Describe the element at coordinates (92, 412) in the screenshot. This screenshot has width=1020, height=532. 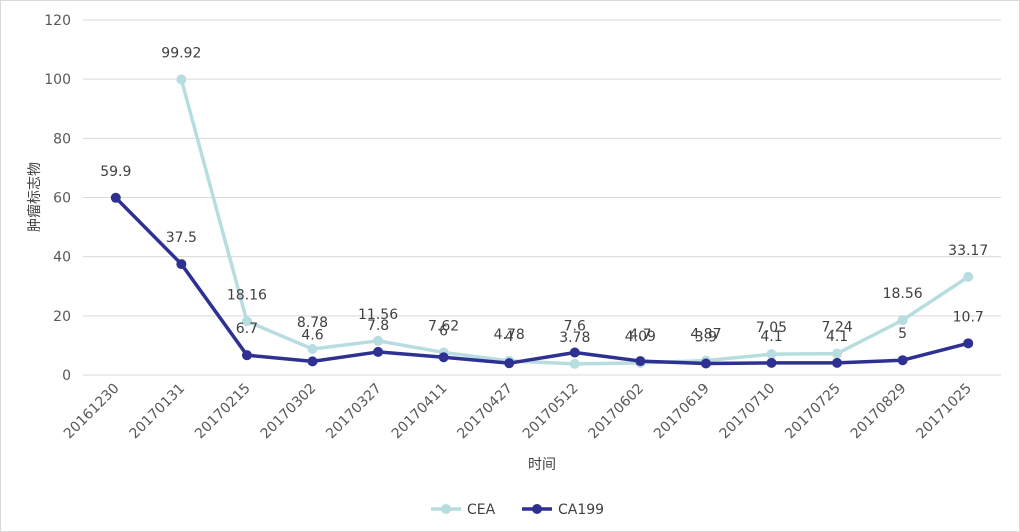
I see `x-tick-label: 20161230` at that location.